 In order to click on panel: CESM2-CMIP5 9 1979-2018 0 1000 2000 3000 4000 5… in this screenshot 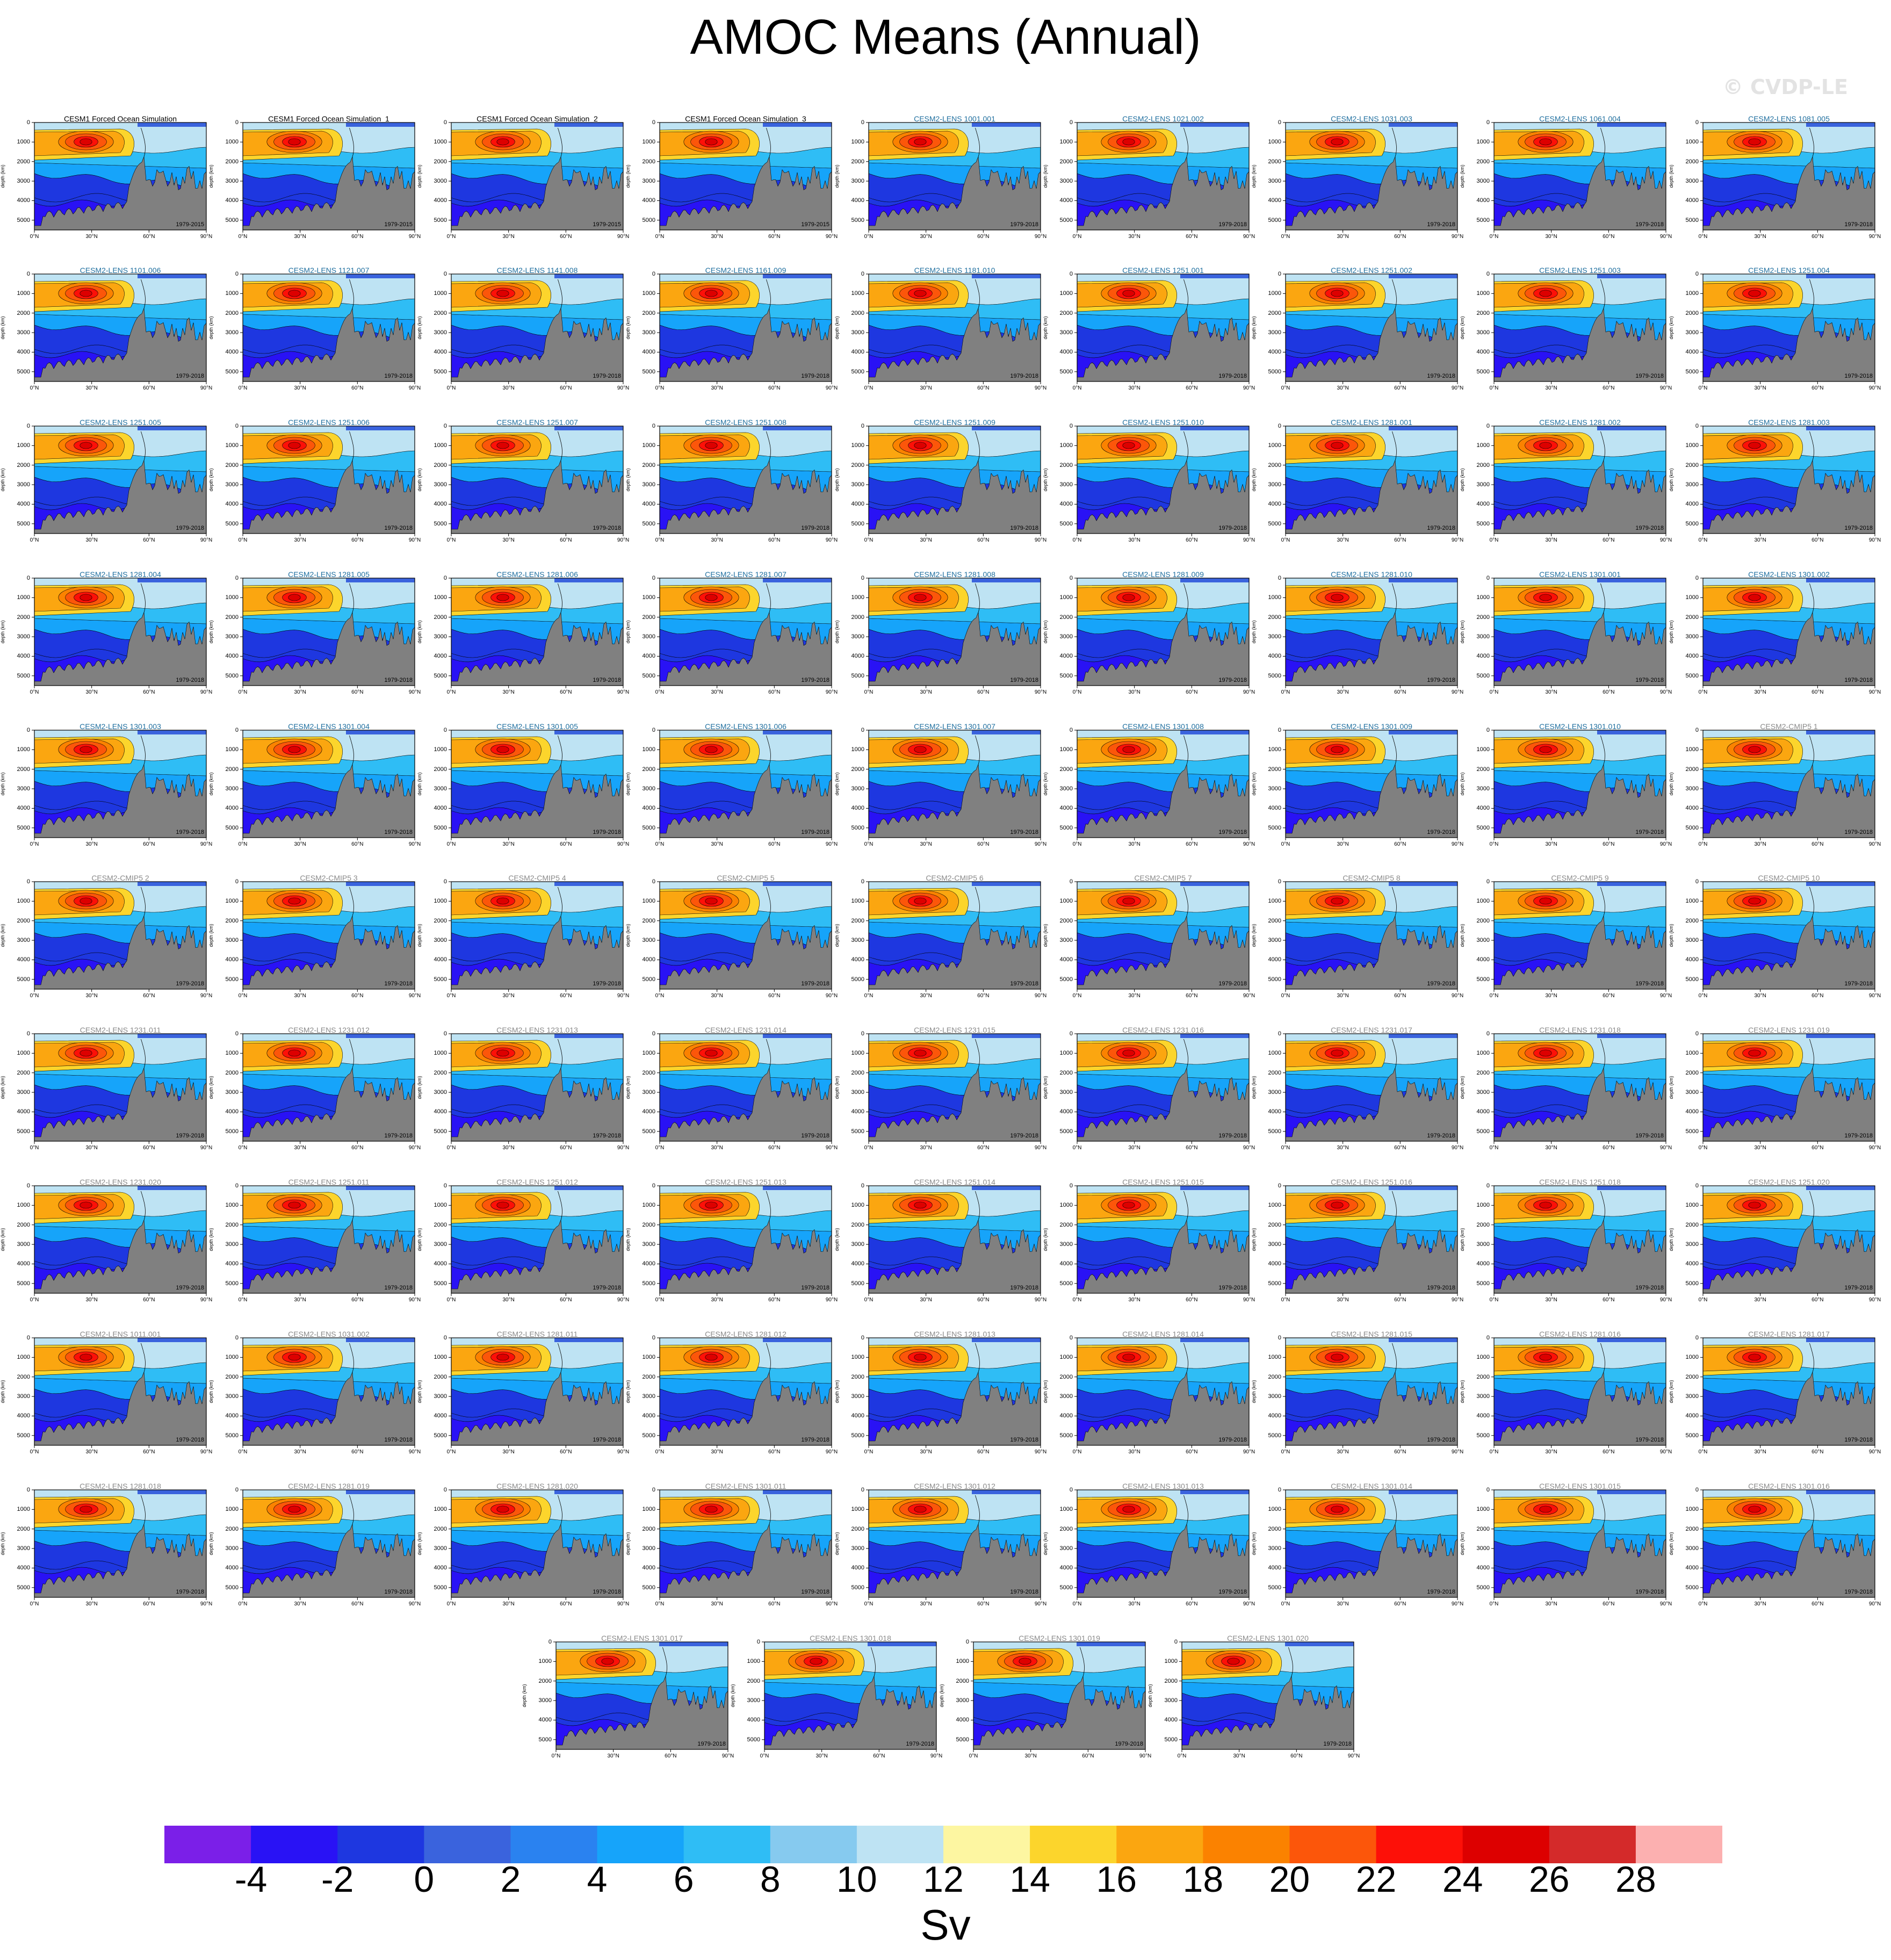, I will do `click(1566, 936)`.